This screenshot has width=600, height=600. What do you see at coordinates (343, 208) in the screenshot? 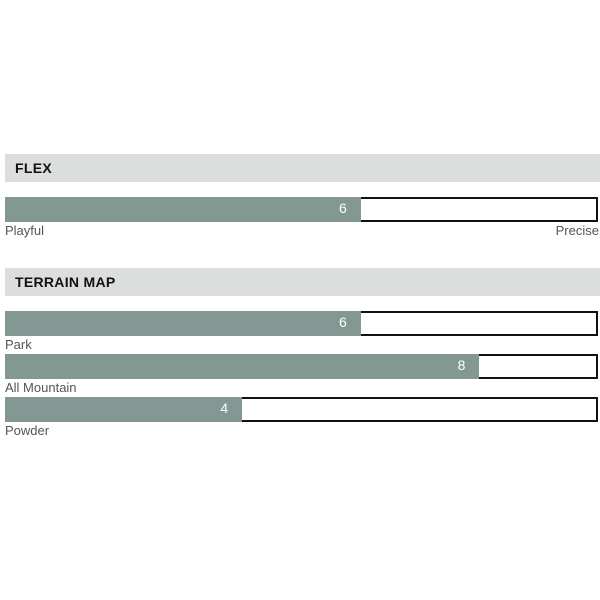
I see `flex-value: 6` at bounding box center [343, 208].